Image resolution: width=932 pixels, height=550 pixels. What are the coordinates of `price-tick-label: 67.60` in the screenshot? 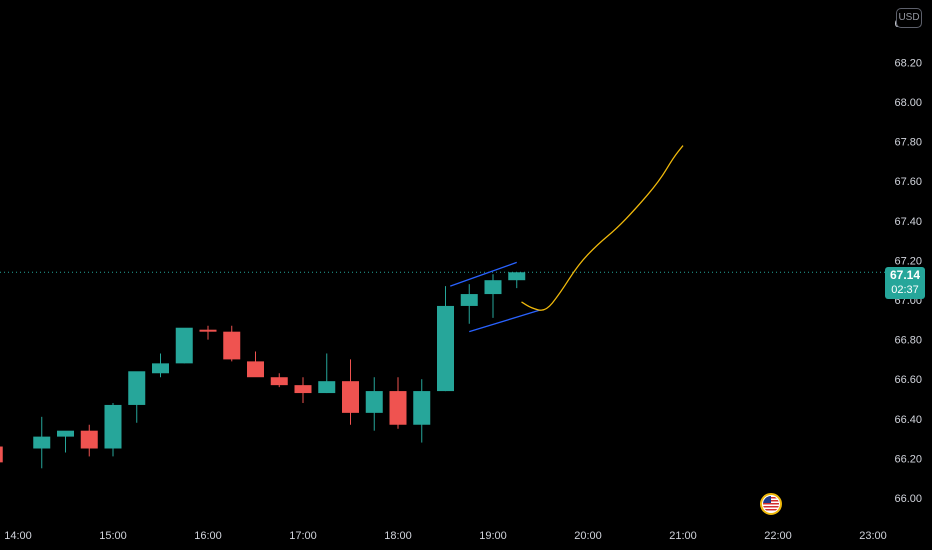 It's located at (908, 182).